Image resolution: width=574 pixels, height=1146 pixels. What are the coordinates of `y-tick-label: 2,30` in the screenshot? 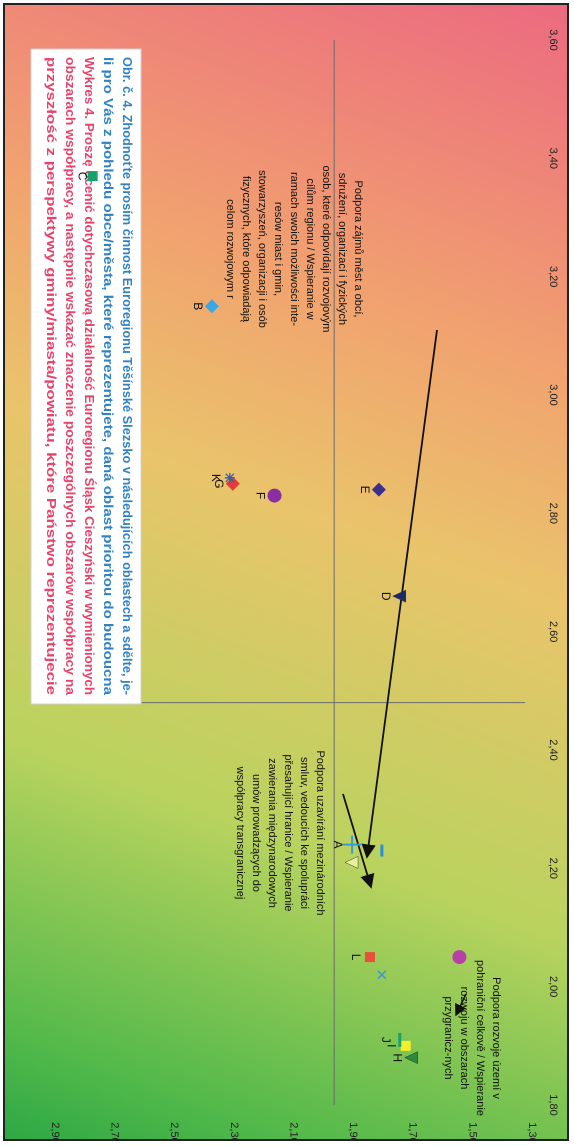 It's located at (234, 1130).